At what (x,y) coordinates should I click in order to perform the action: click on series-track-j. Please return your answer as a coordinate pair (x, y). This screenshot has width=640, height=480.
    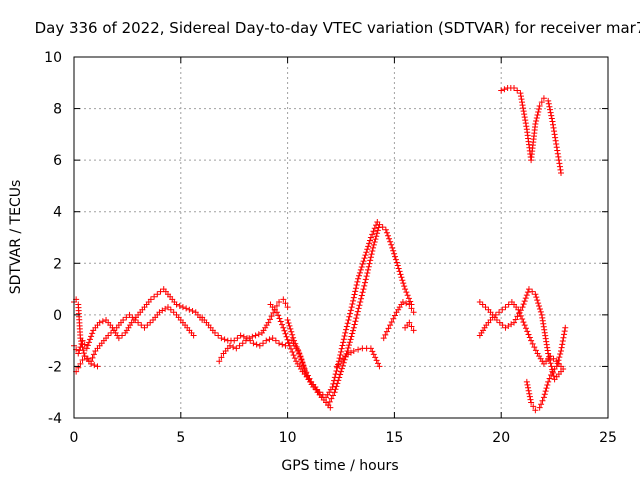
    Looking at the image, I should click on (409, 326).